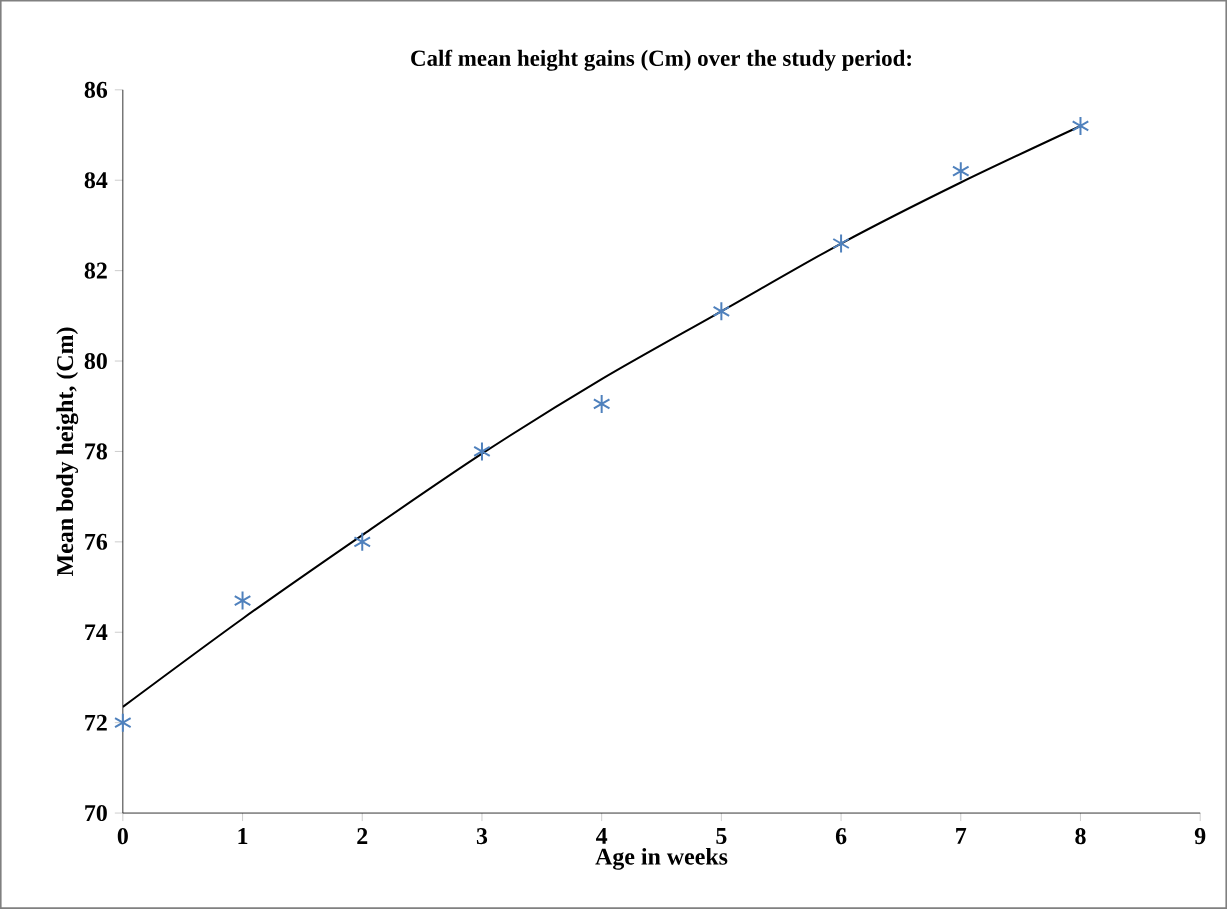 This screenshot has width=1227, height=909. I want to click on x-tick-label: 7, so click(961, 836).